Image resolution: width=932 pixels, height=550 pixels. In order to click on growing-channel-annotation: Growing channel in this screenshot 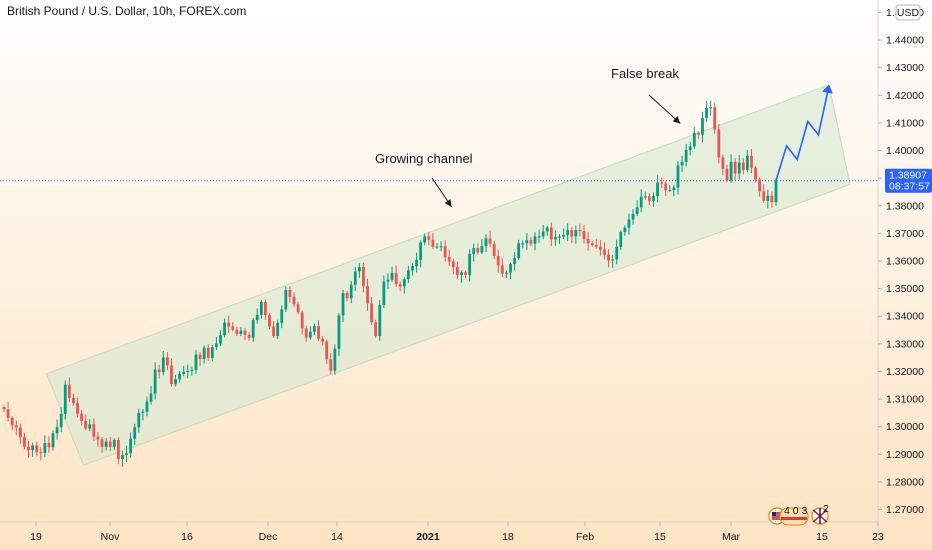, I will do `click(424, 179)`.